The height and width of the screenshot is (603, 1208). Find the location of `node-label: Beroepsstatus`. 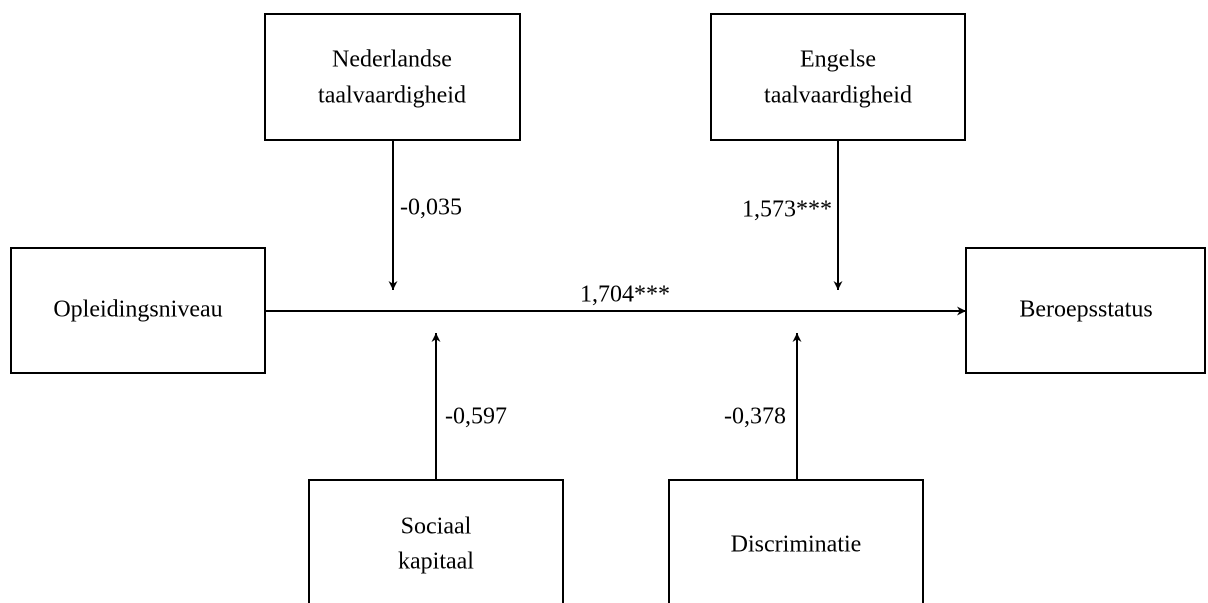

node-label: Beroepsstatus is located at coordinates (1085, 310).